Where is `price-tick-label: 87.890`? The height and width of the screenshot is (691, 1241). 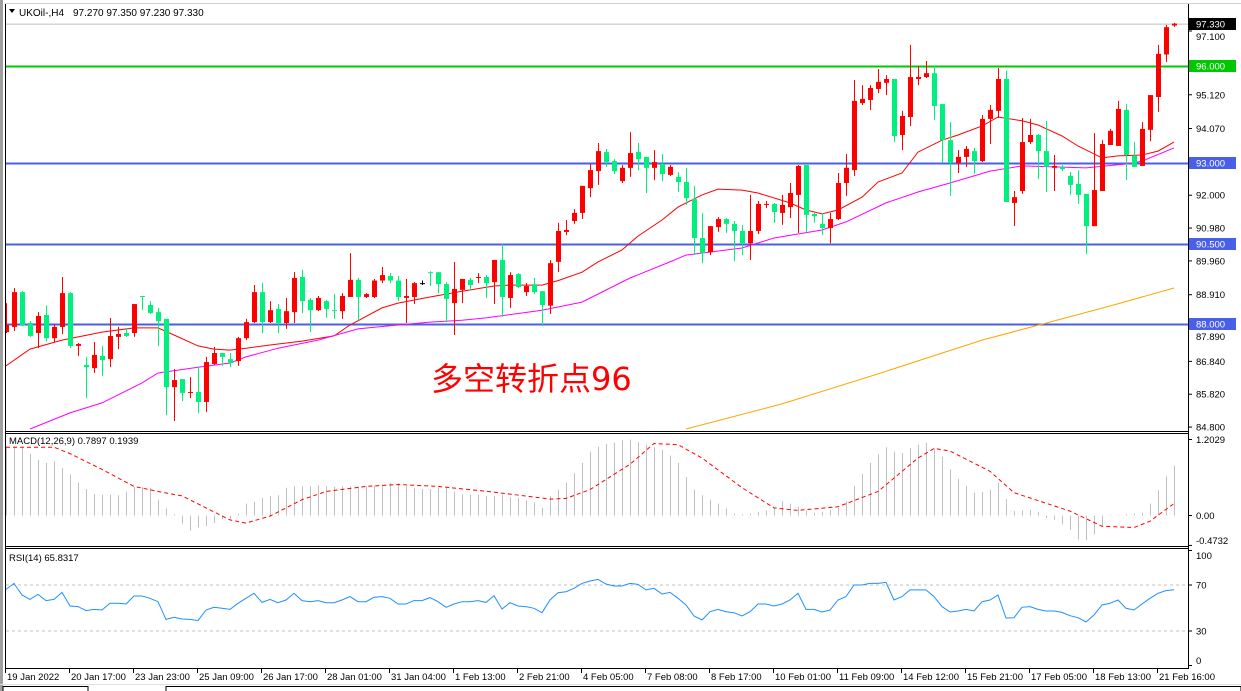
price-tick-label: 87.890 is located at coordinates (1210, 337).